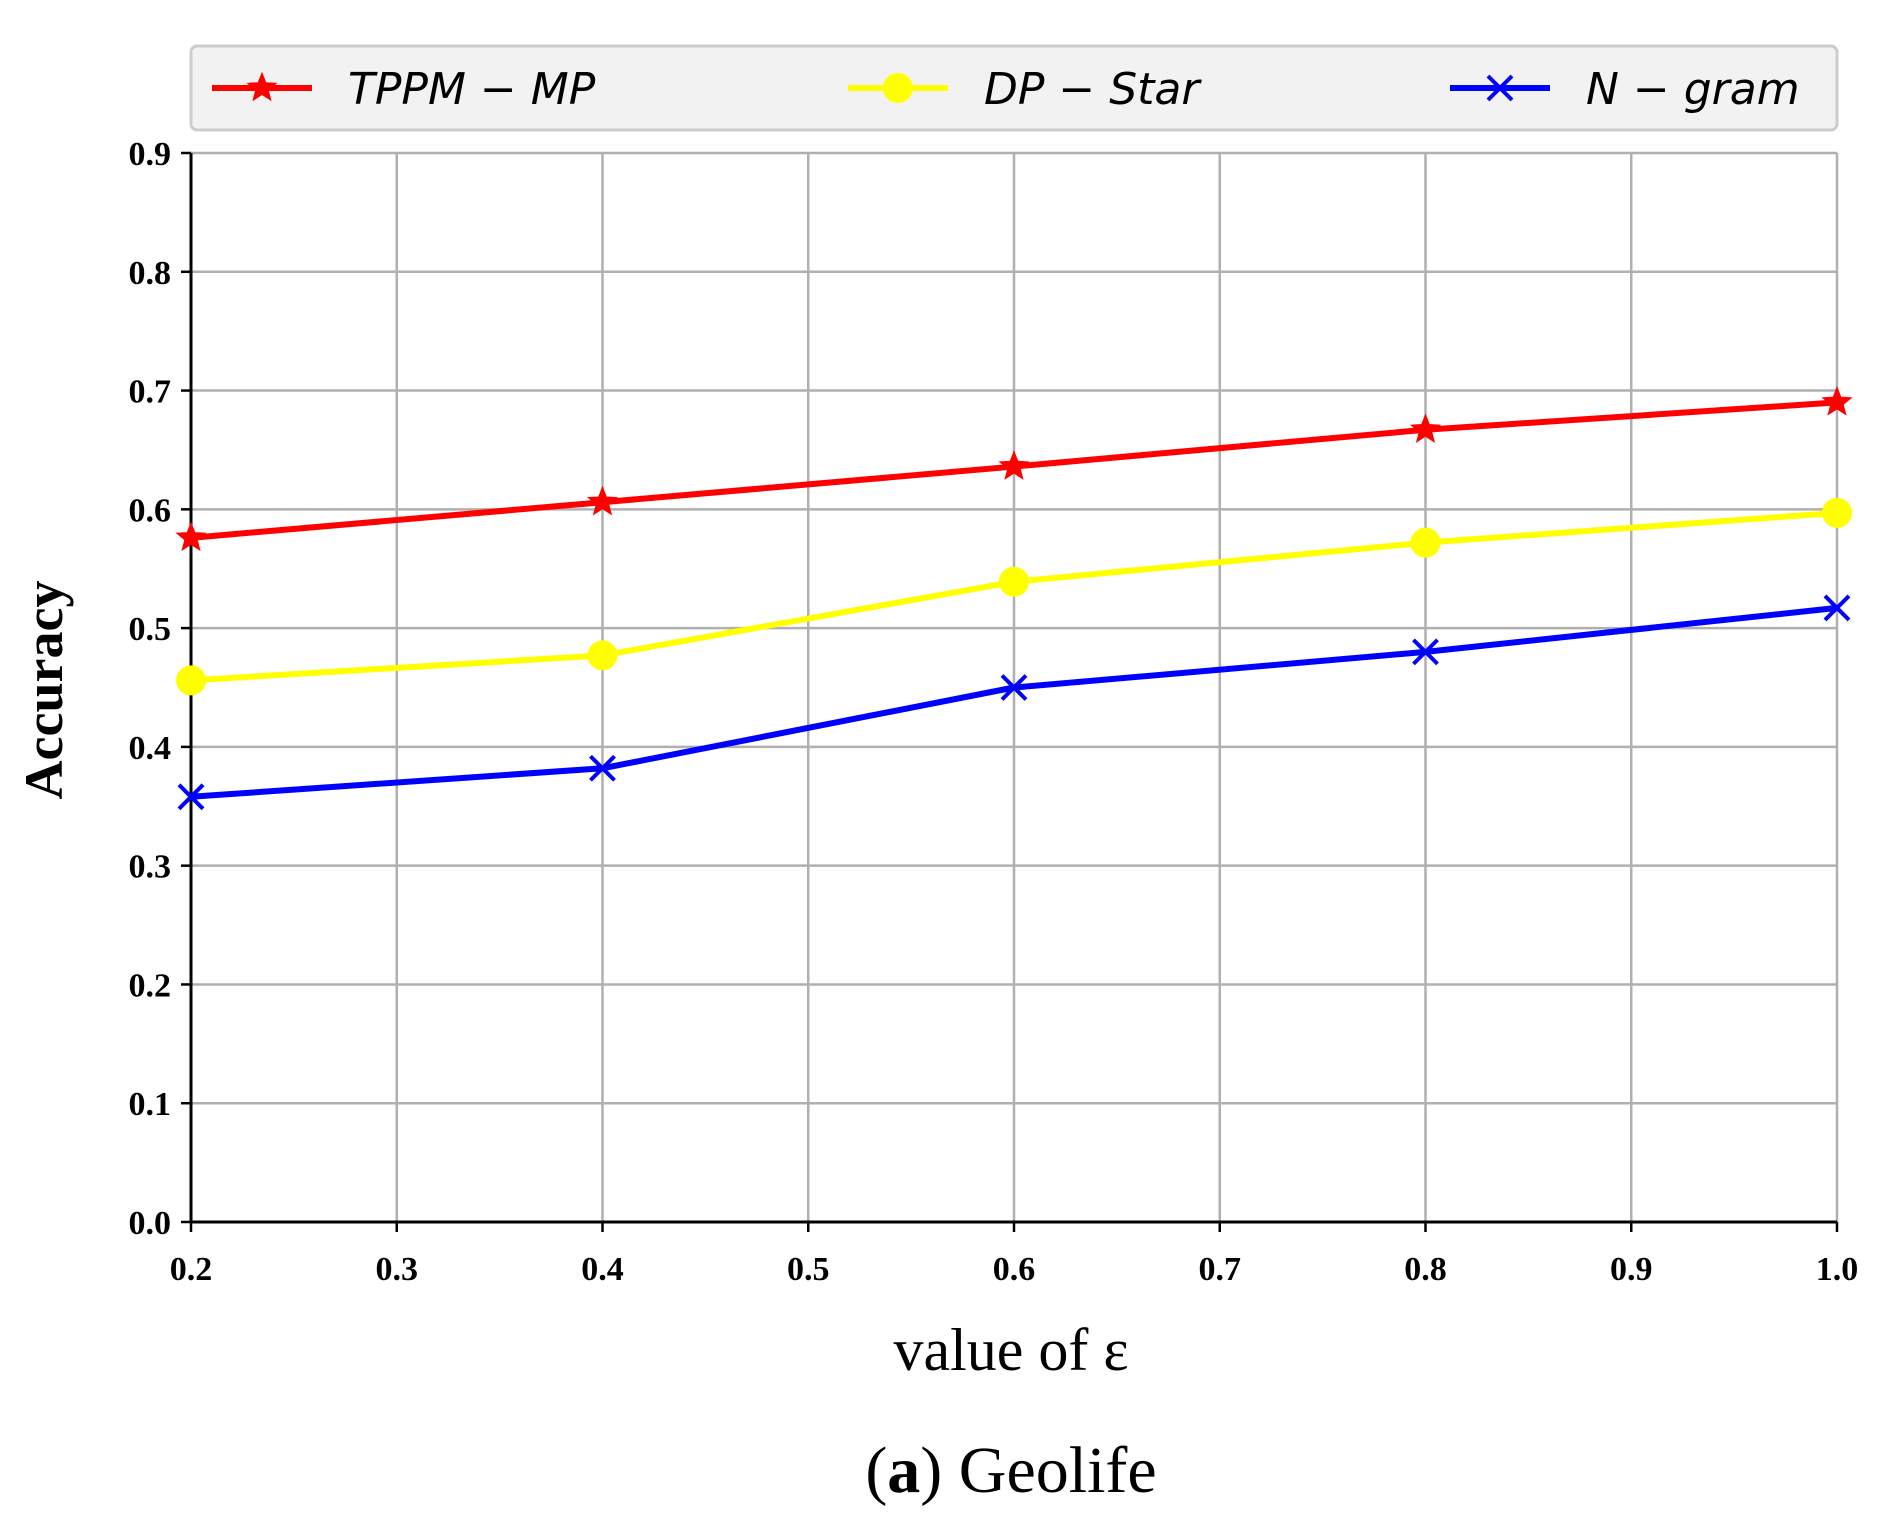 Image resolution: width=1885 pixels, height=1528 pixels. Describe the element at coordinates (1693, 89) in the screenshot. I see `legend-label: N − gram` at that location.